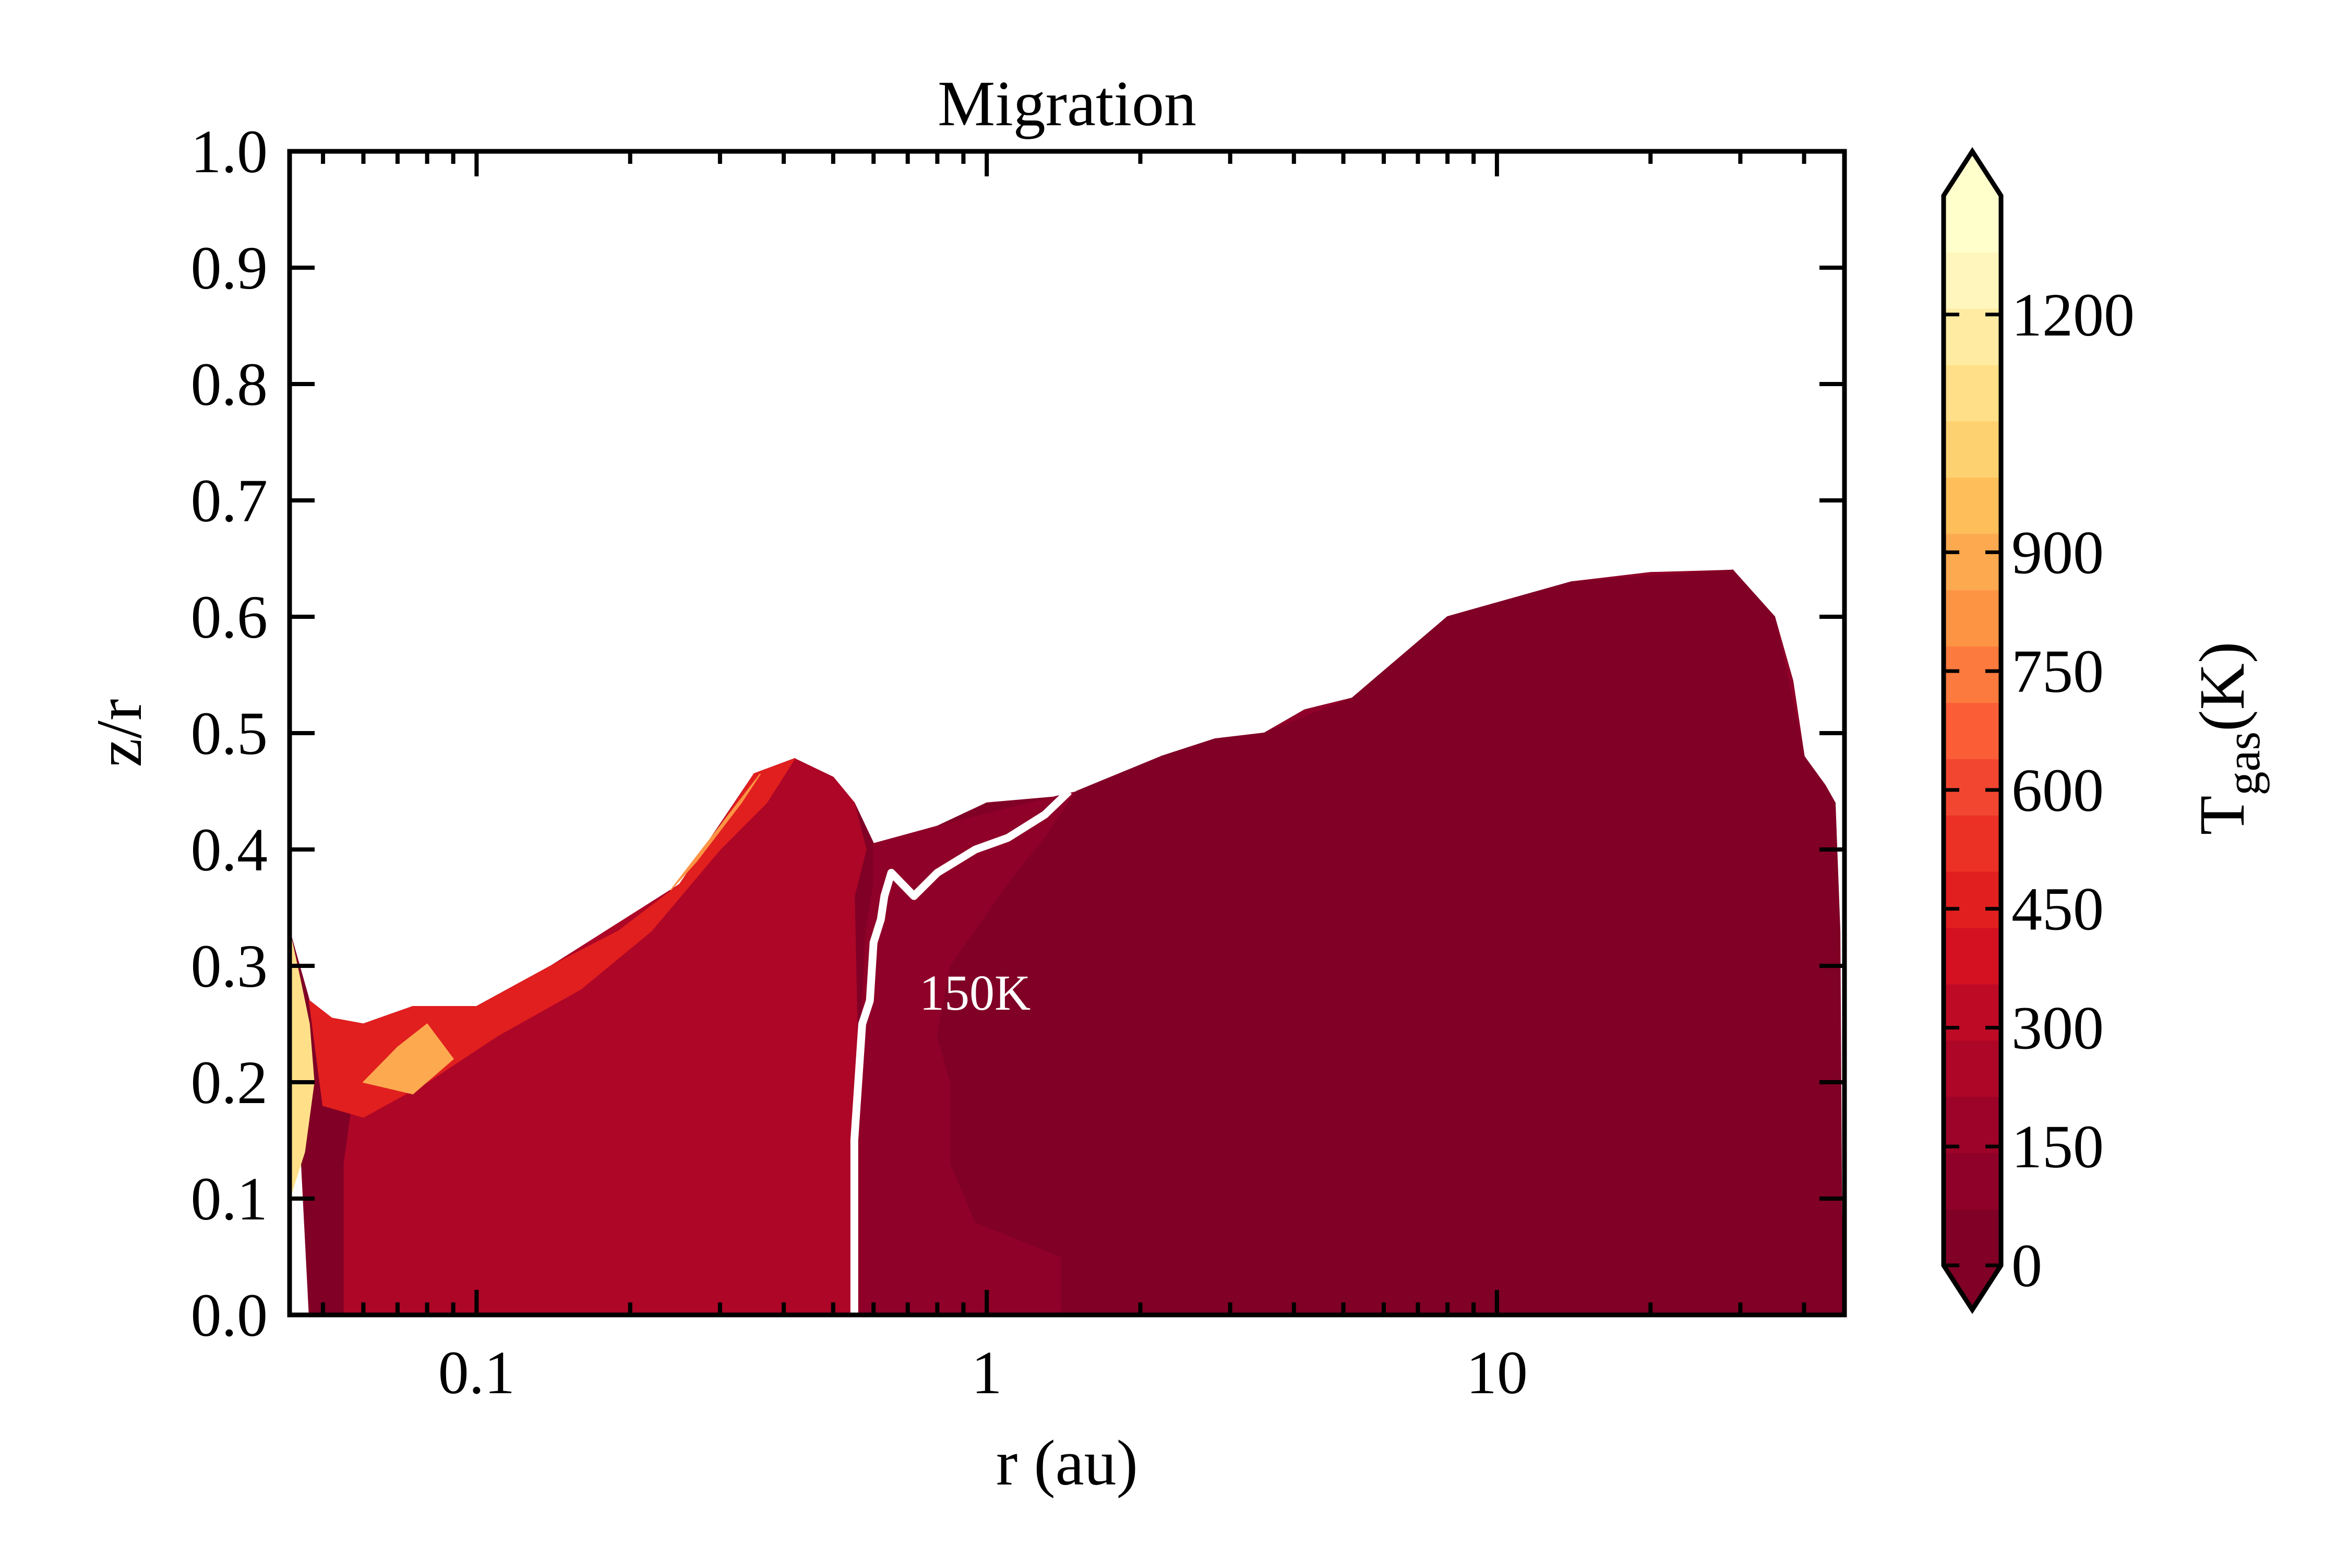 The width and height of the screenshot is (2348, 1568). Describe the element at coordinates (716, 832) in the screenshot. I see `contour-region-hot-ridge` at that location.